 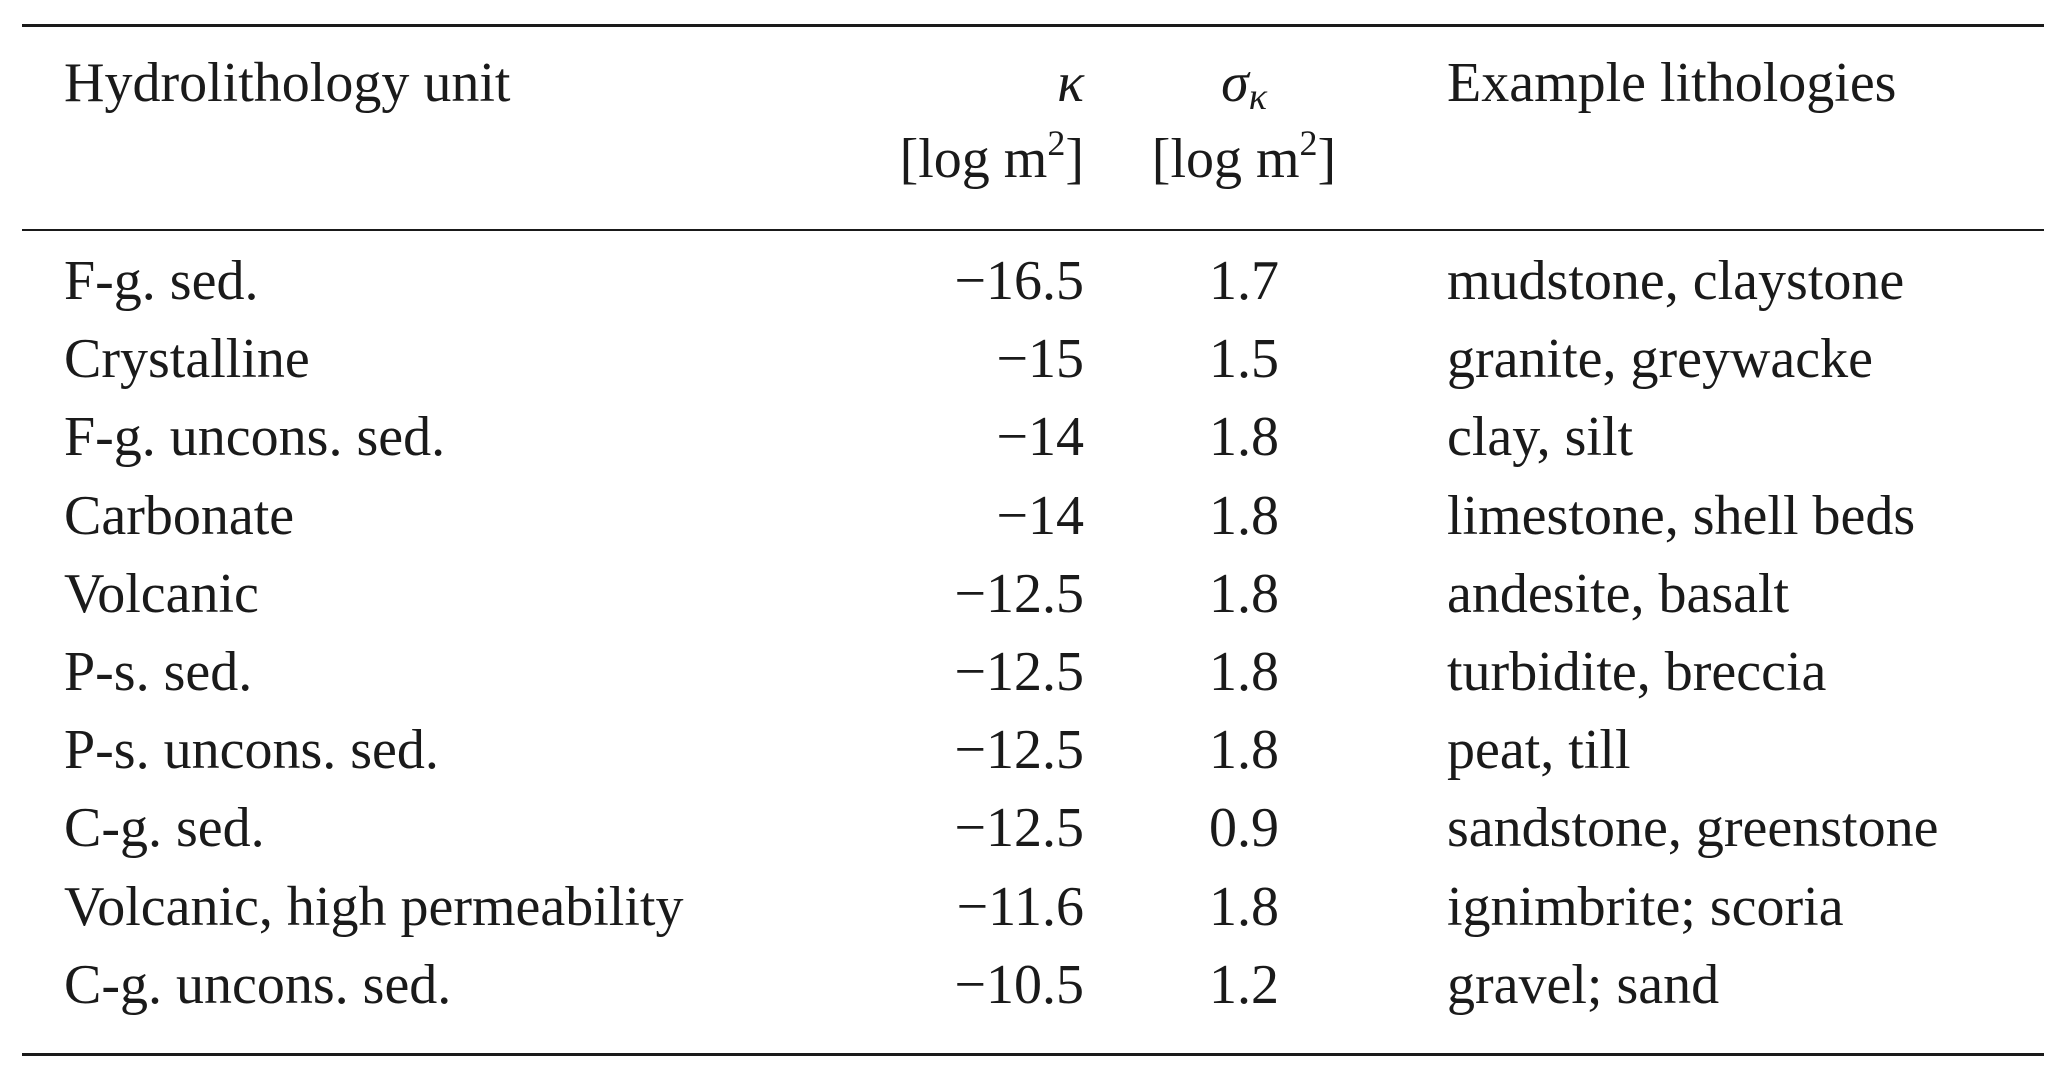 What do you see at coordinates (1074, 159) in the screenshot?
I see `kappa-unit-close: ]` at bounding box center [1074, 159].